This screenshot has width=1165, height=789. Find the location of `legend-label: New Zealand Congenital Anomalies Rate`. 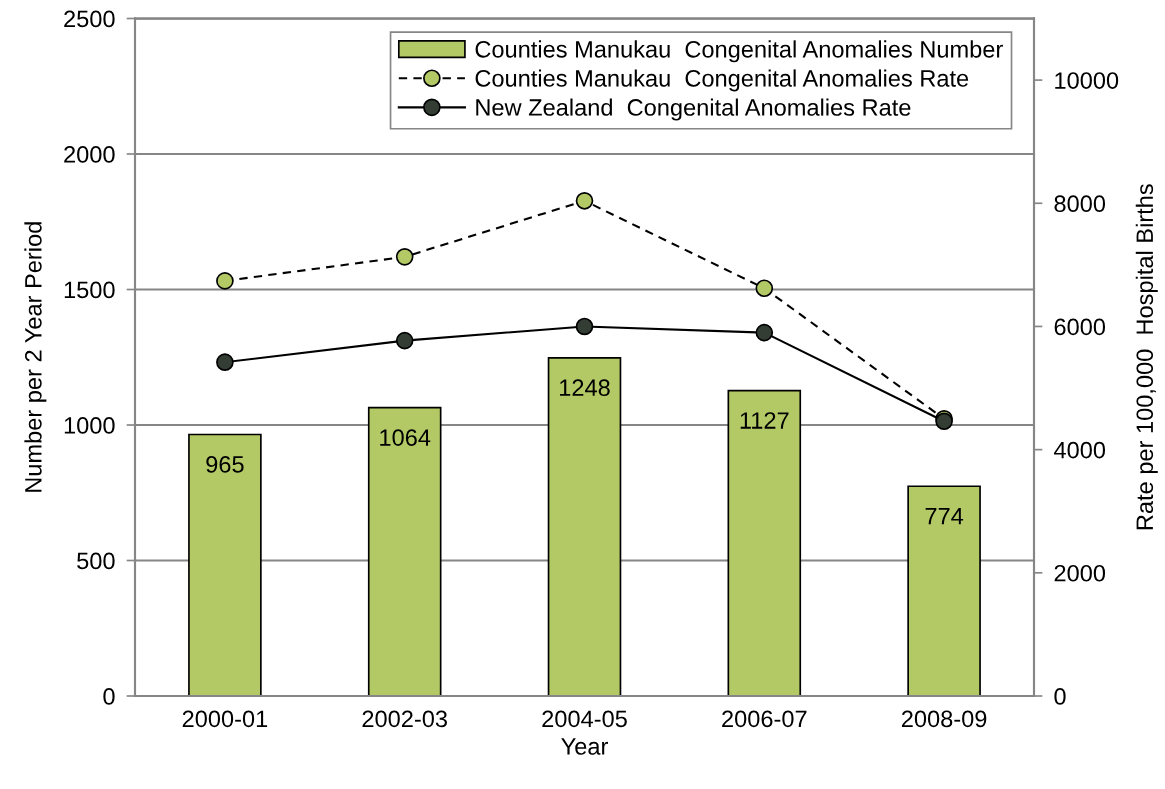

legend-label: New Zealand Congenital Anomalies Rate is located at coordinates (693, 109).